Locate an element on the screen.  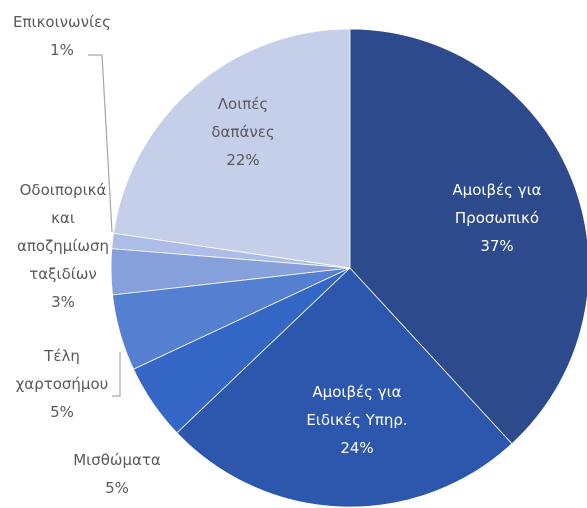
category-name: Λοιπές δαπάνες is located at coordinates (243, 118).